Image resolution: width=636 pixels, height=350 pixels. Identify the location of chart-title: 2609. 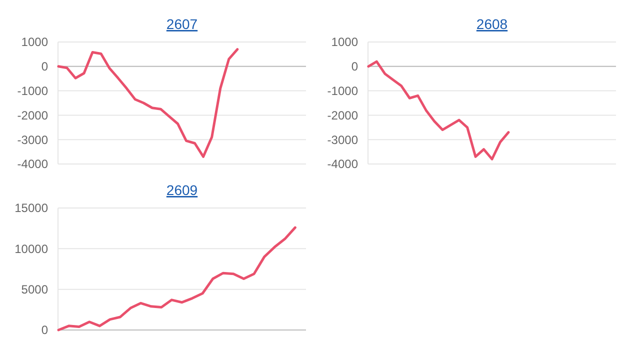
(182, 190).